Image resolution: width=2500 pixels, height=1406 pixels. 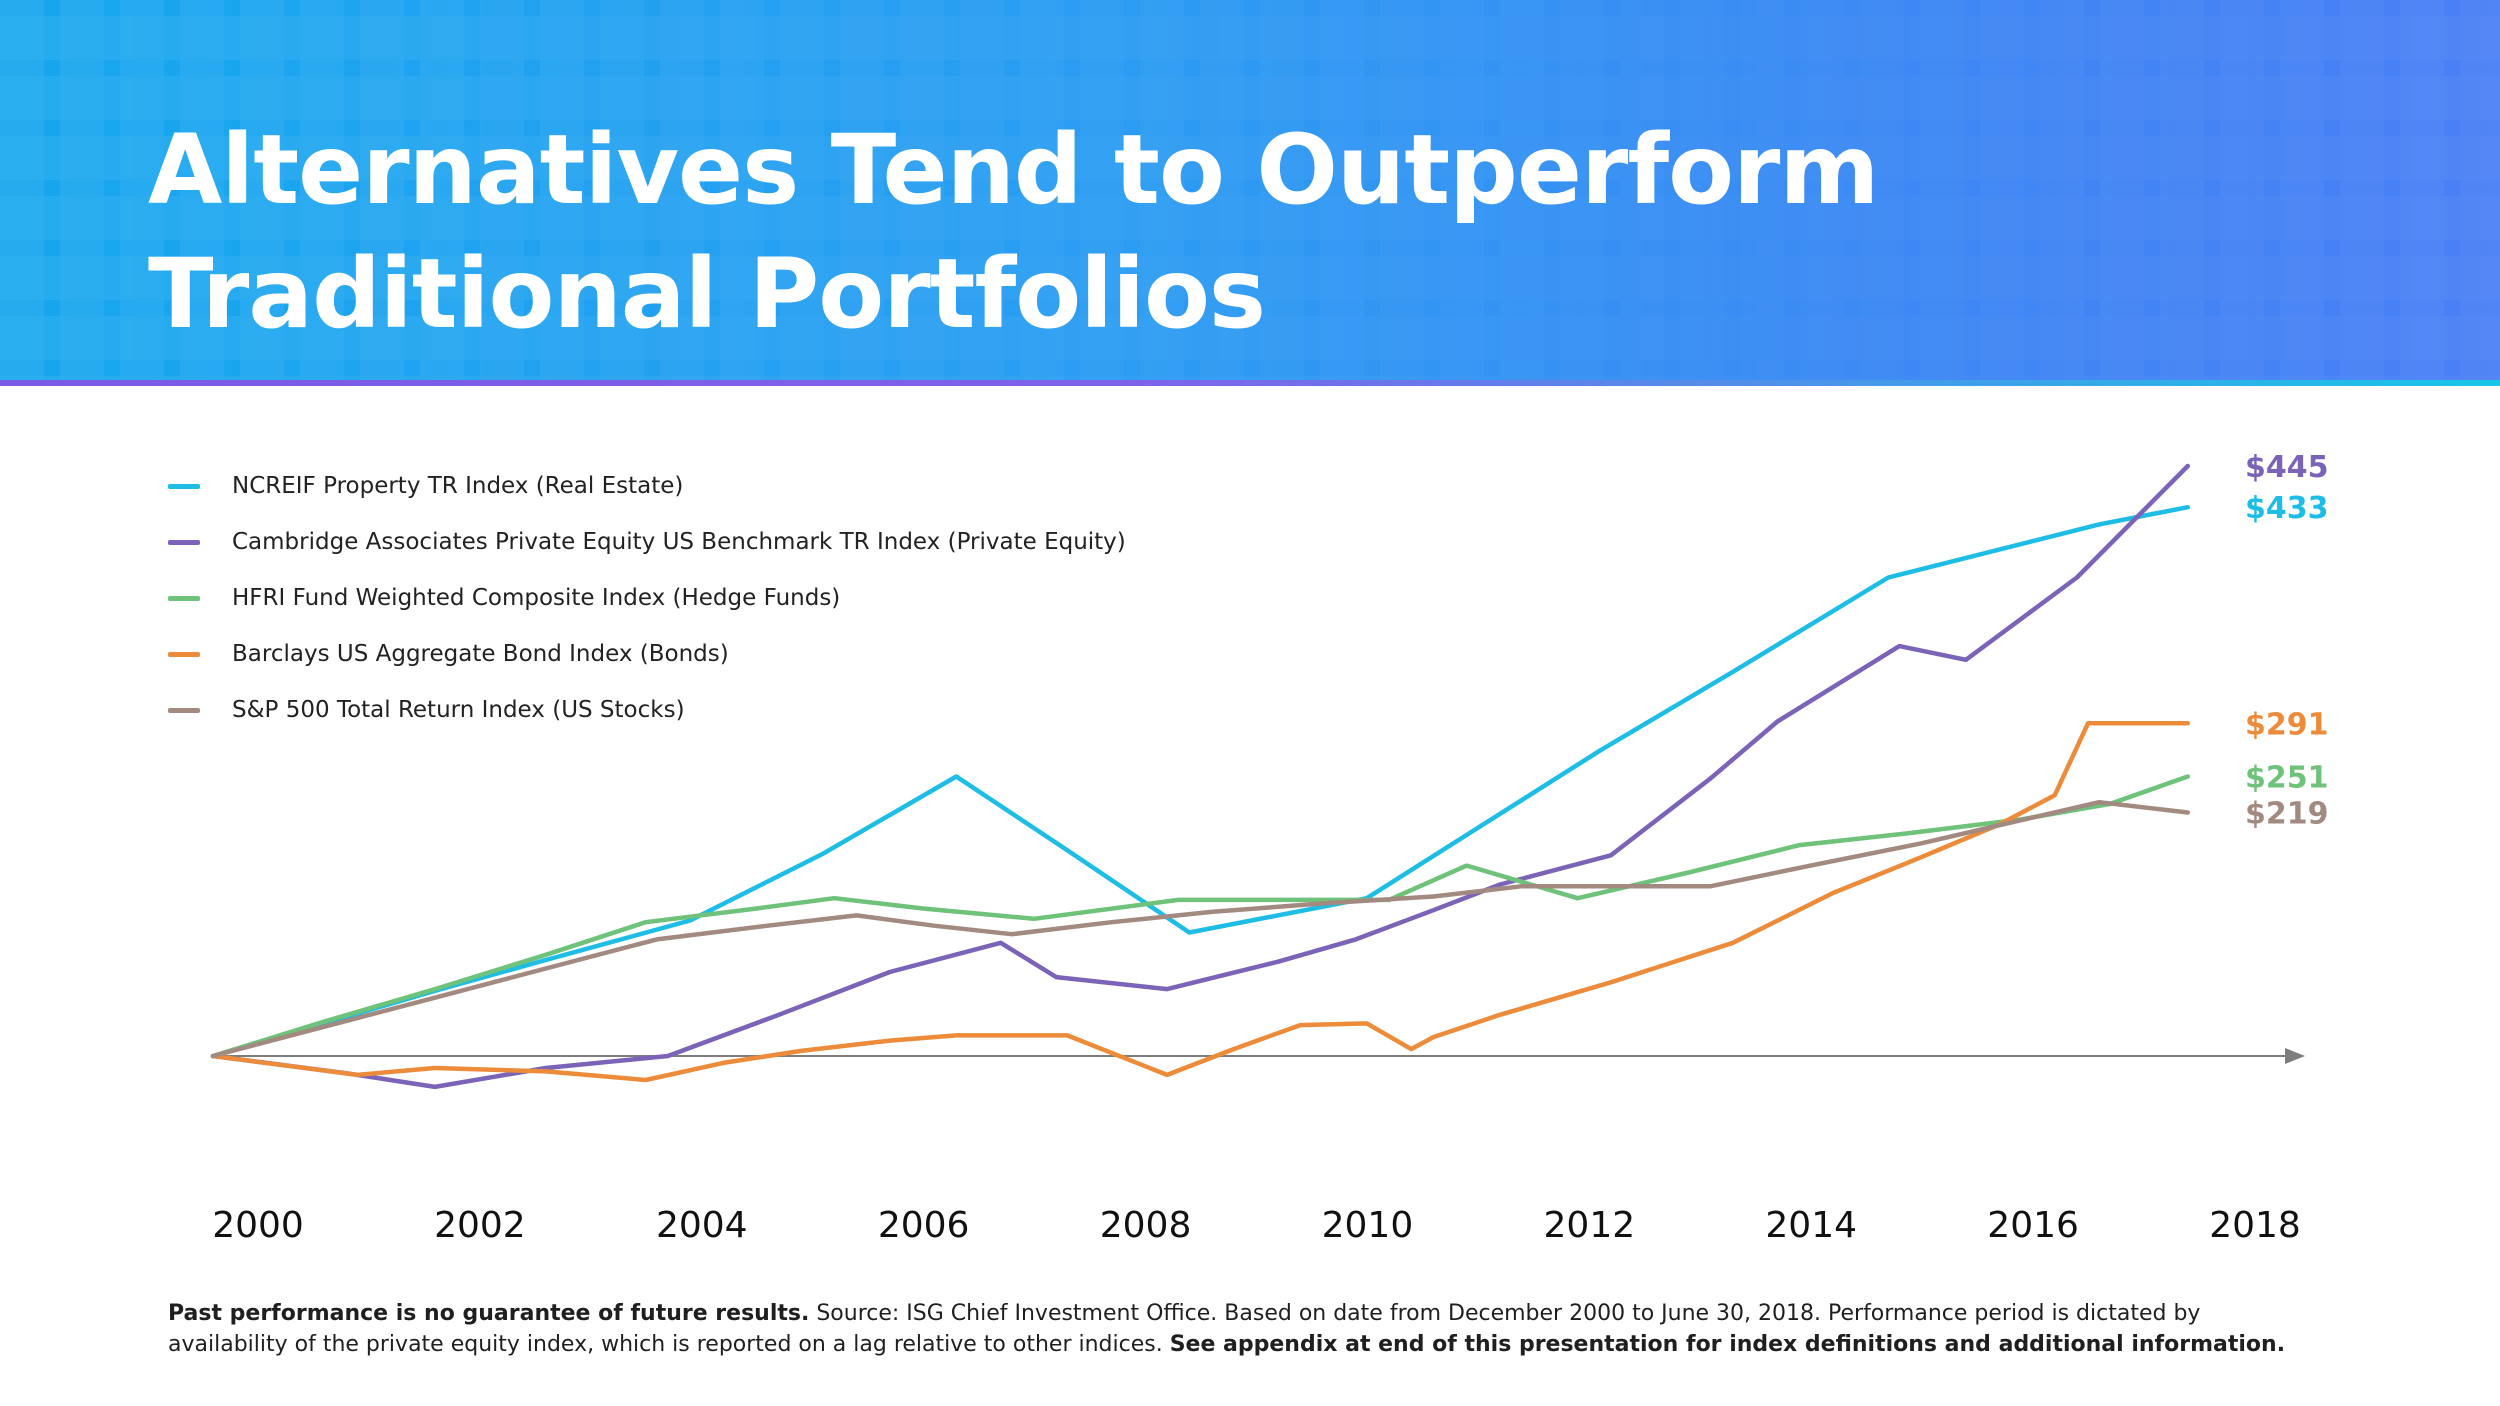 I want to click on x-tick-label-2: 2004, so click(x=702, y=1225).